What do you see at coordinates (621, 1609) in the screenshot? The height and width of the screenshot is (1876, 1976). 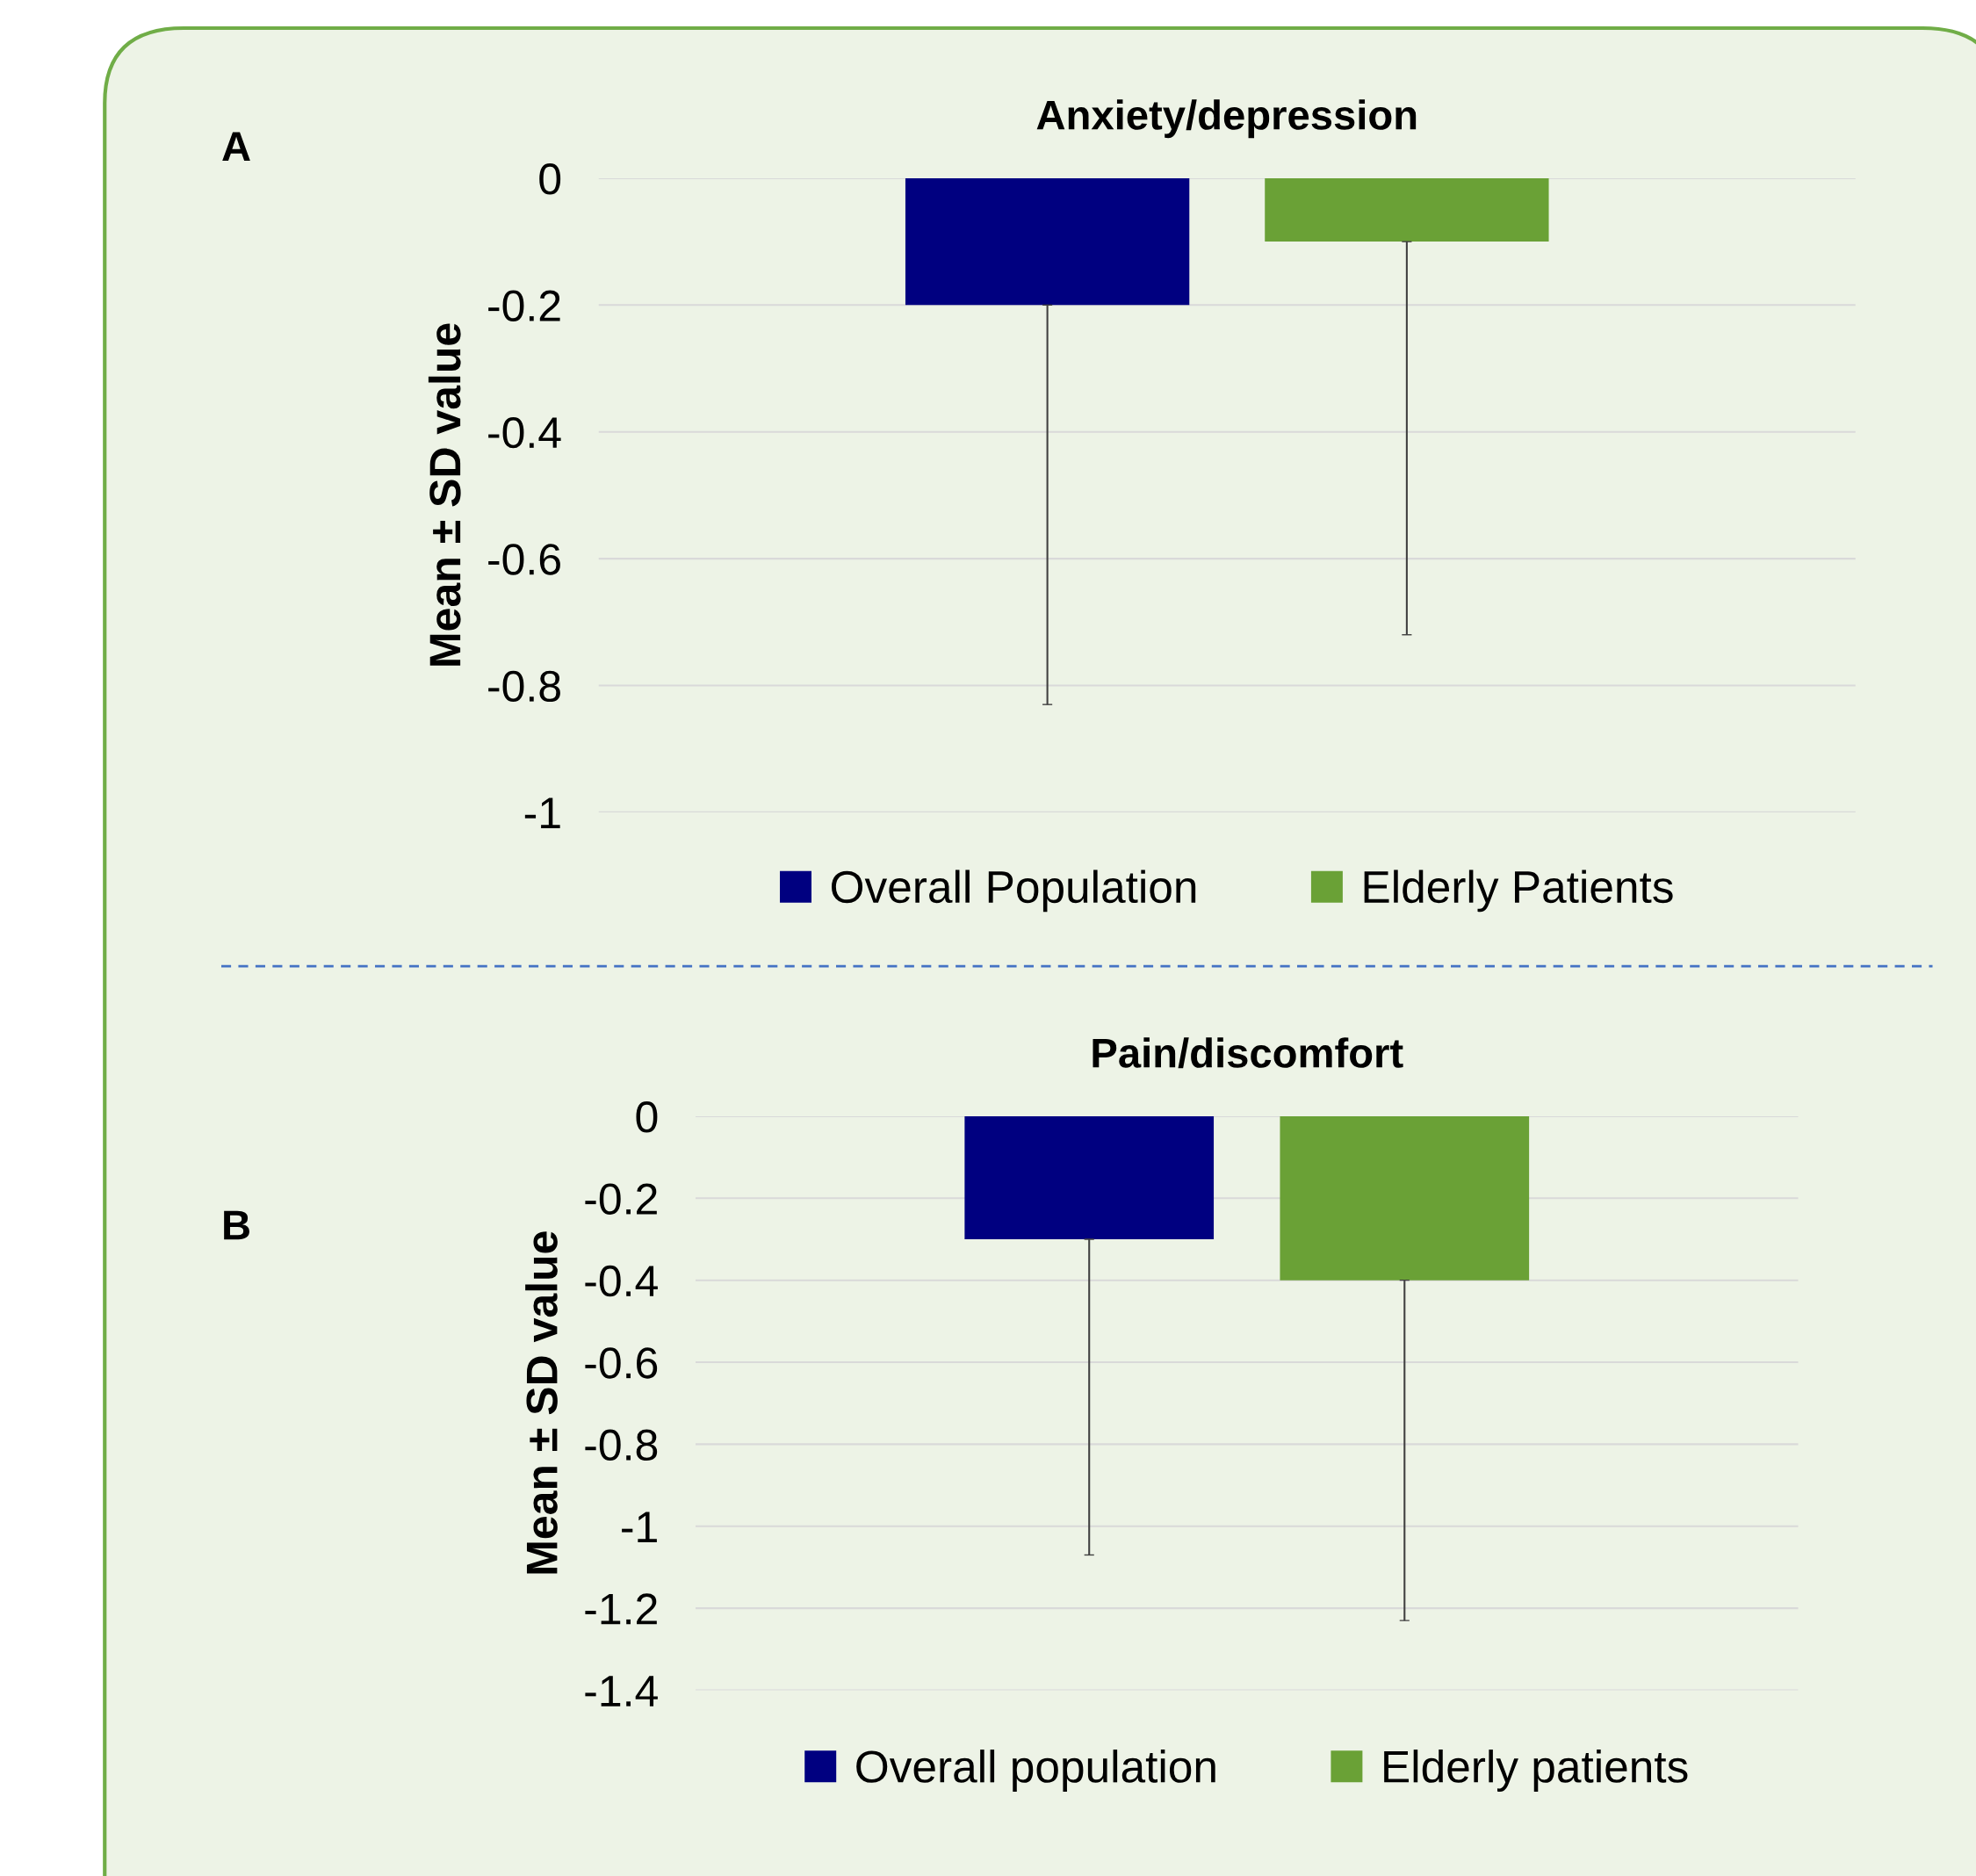 I see `y-tick-label: -1.2` at bounding box center [621, 1609].